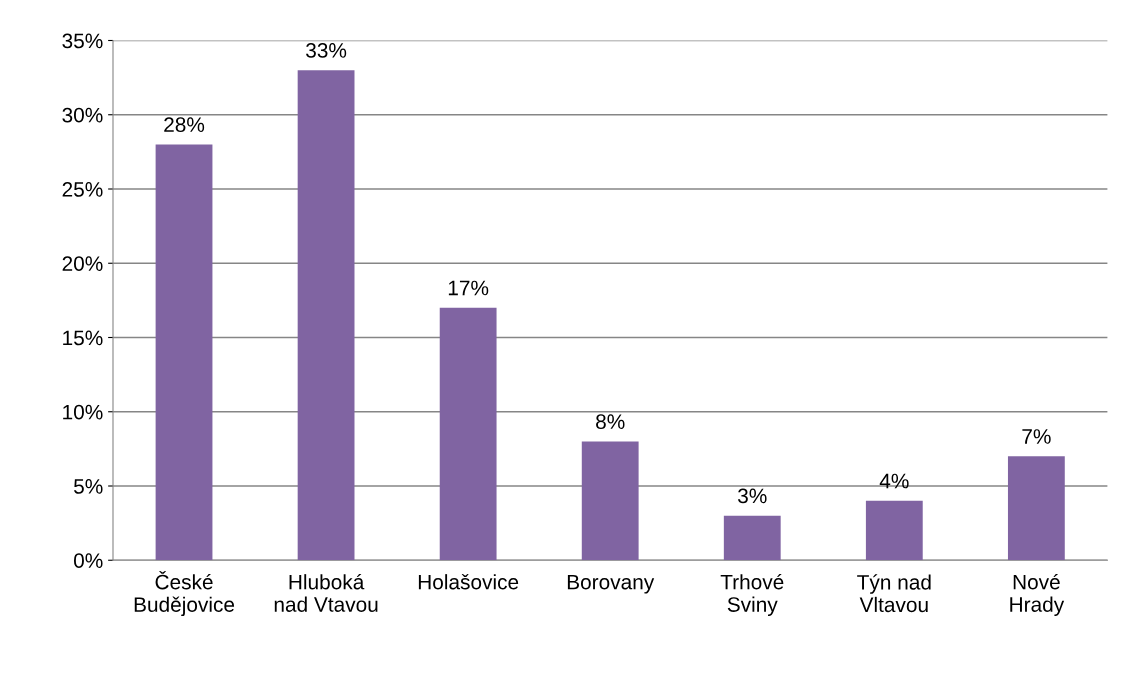 The height and width of the screenshot is (675, 1130). Describe the element at coordinates (468, 582) in the screenshot. I see `x-tick-label: Holašovice` at that location.